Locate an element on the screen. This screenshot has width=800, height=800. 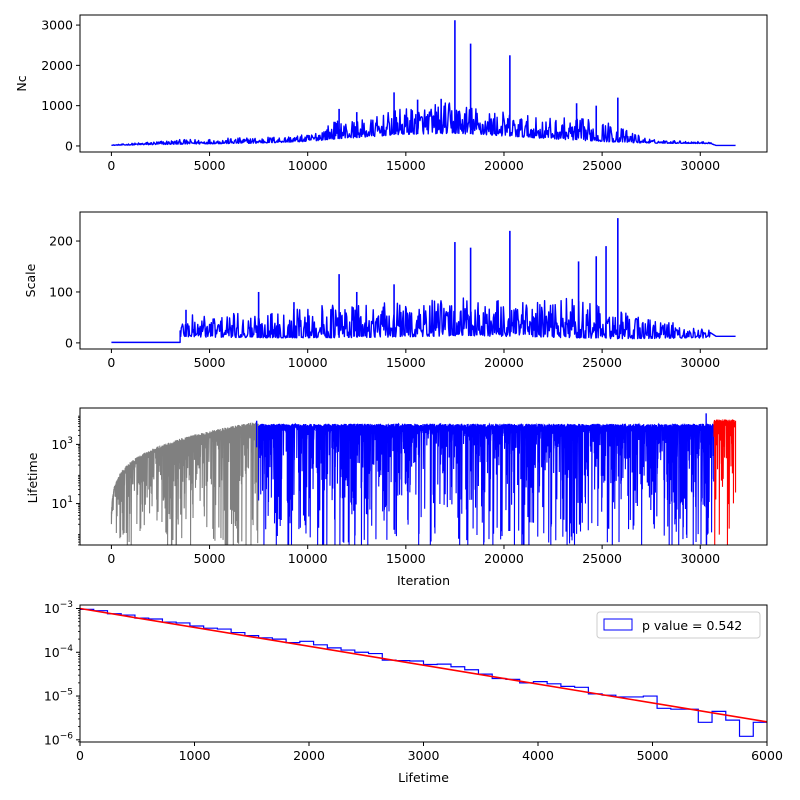
ylabel-lifetime: Lifetime is located at coordinates (32, 477).